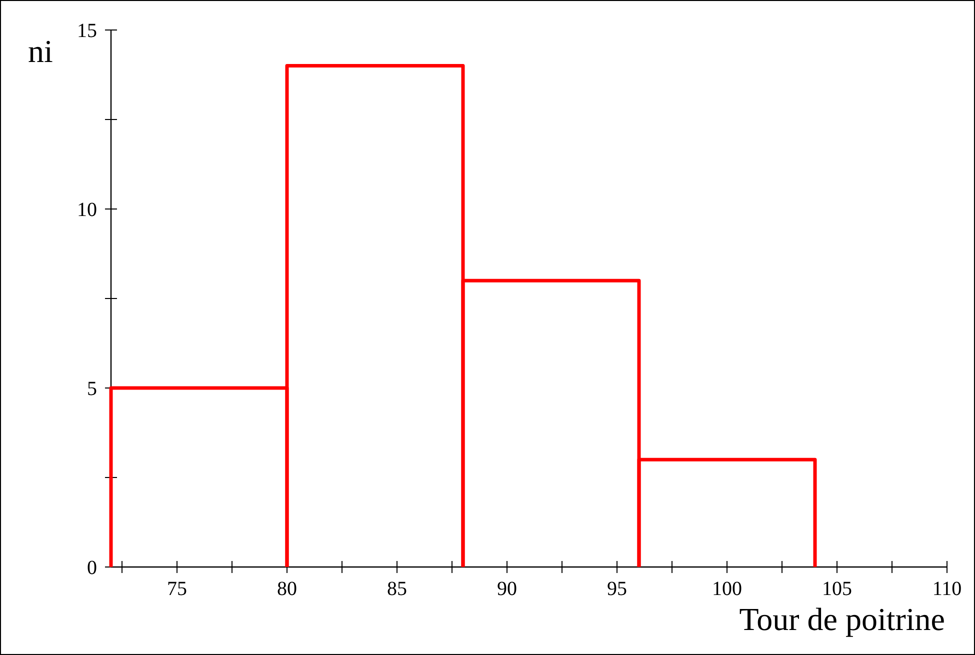 Image resolution: width=975 pixels, height=655 pixels. Describe the element at coordinates (837, 589) in the screenshot. I see `x-tick-label: 105` at that location.